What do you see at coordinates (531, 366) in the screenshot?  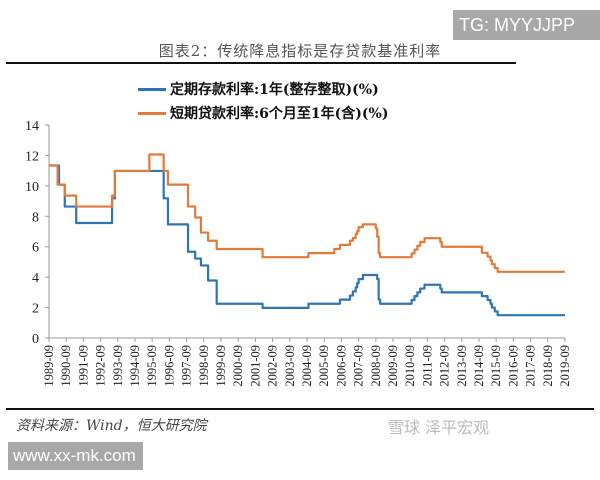 I see `x-tick-label: 2017-09` at bounding box center [531, 366].